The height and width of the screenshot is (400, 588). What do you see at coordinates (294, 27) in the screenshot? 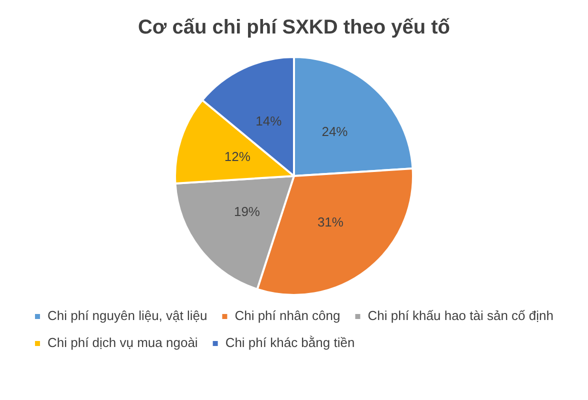
I see `chart-title: Cơ cấu chi phí SXKD theo yếu tố` at bounding box center [294, 27].